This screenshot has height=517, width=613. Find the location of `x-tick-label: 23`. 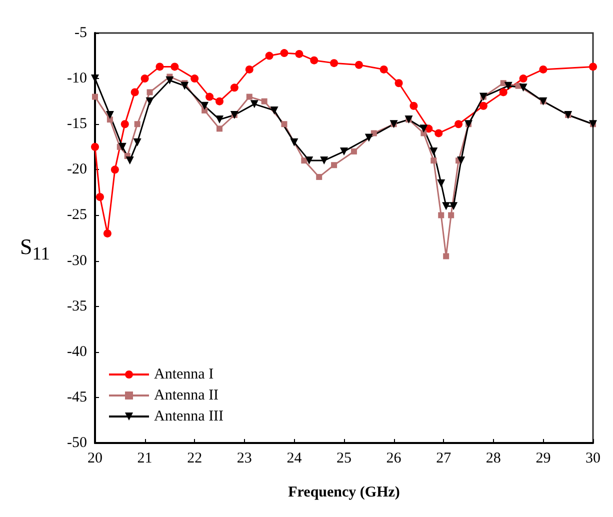

x-tick-label: 23 is located at coordinates (244, 458).